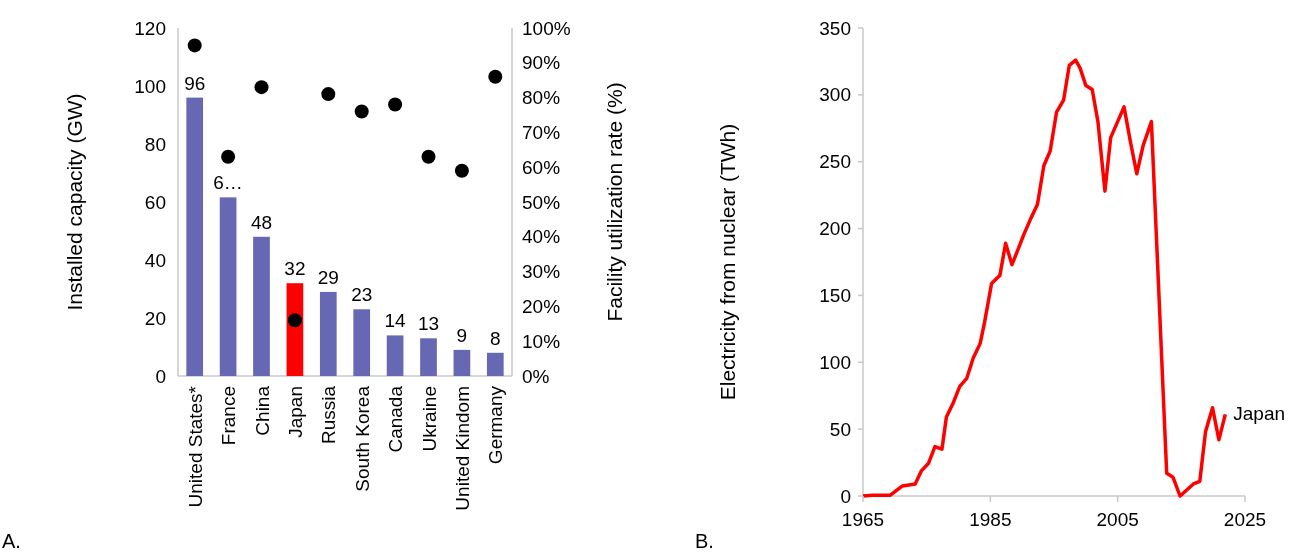 The image size is (1301, 555). Describe the element at coordinates (1117, 519) in the screenshot. I see `x-tick-label: 2005` at that location.